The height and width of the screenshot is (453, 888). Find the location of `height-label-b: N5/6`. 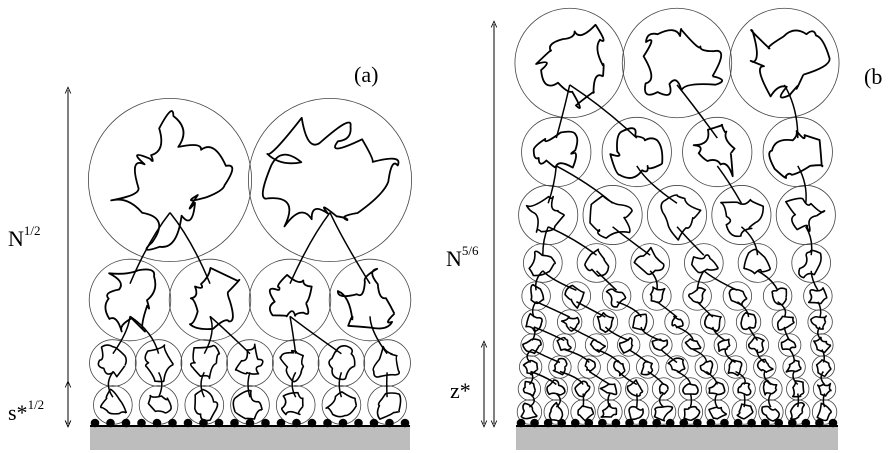

height-label-b: N5/6 is located at coordinates (462, 257).